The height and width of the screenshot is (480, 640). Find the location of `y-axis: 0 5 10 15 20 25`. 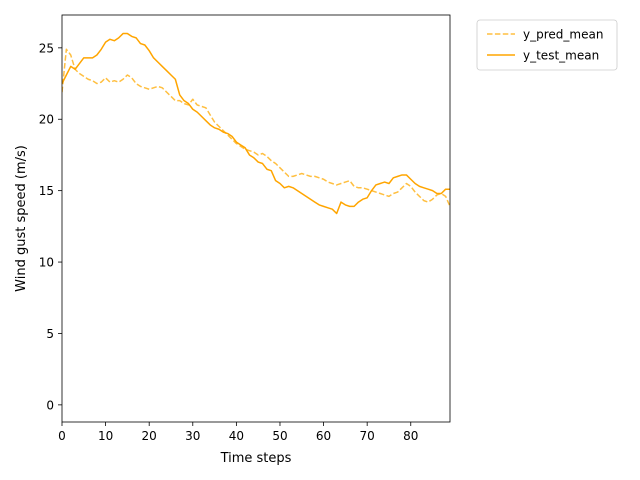

y-axis: 0 5 10 15 20 25 is located at coordinates (50, 226).